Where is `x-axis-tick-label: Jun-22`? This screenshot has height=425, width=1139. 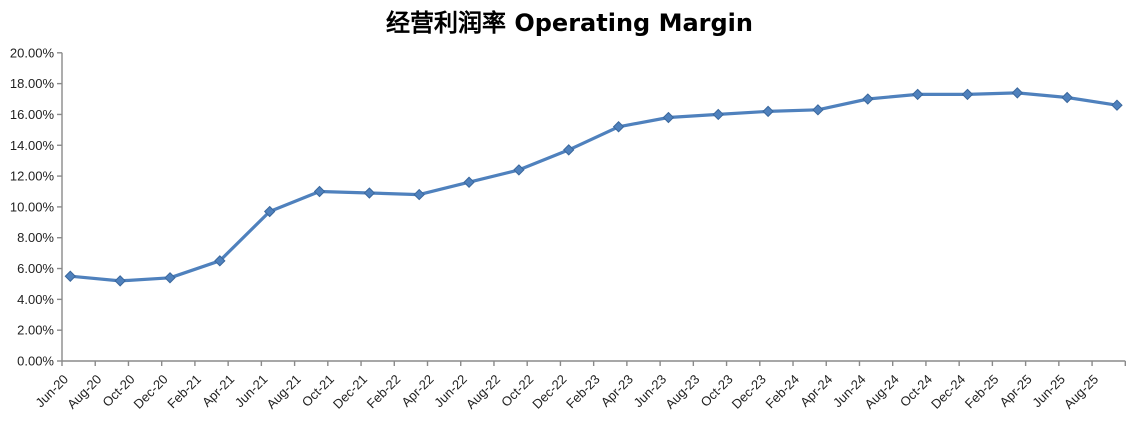
x-axis-tick-label: Jun-22 is located at coordinates (450, 391).